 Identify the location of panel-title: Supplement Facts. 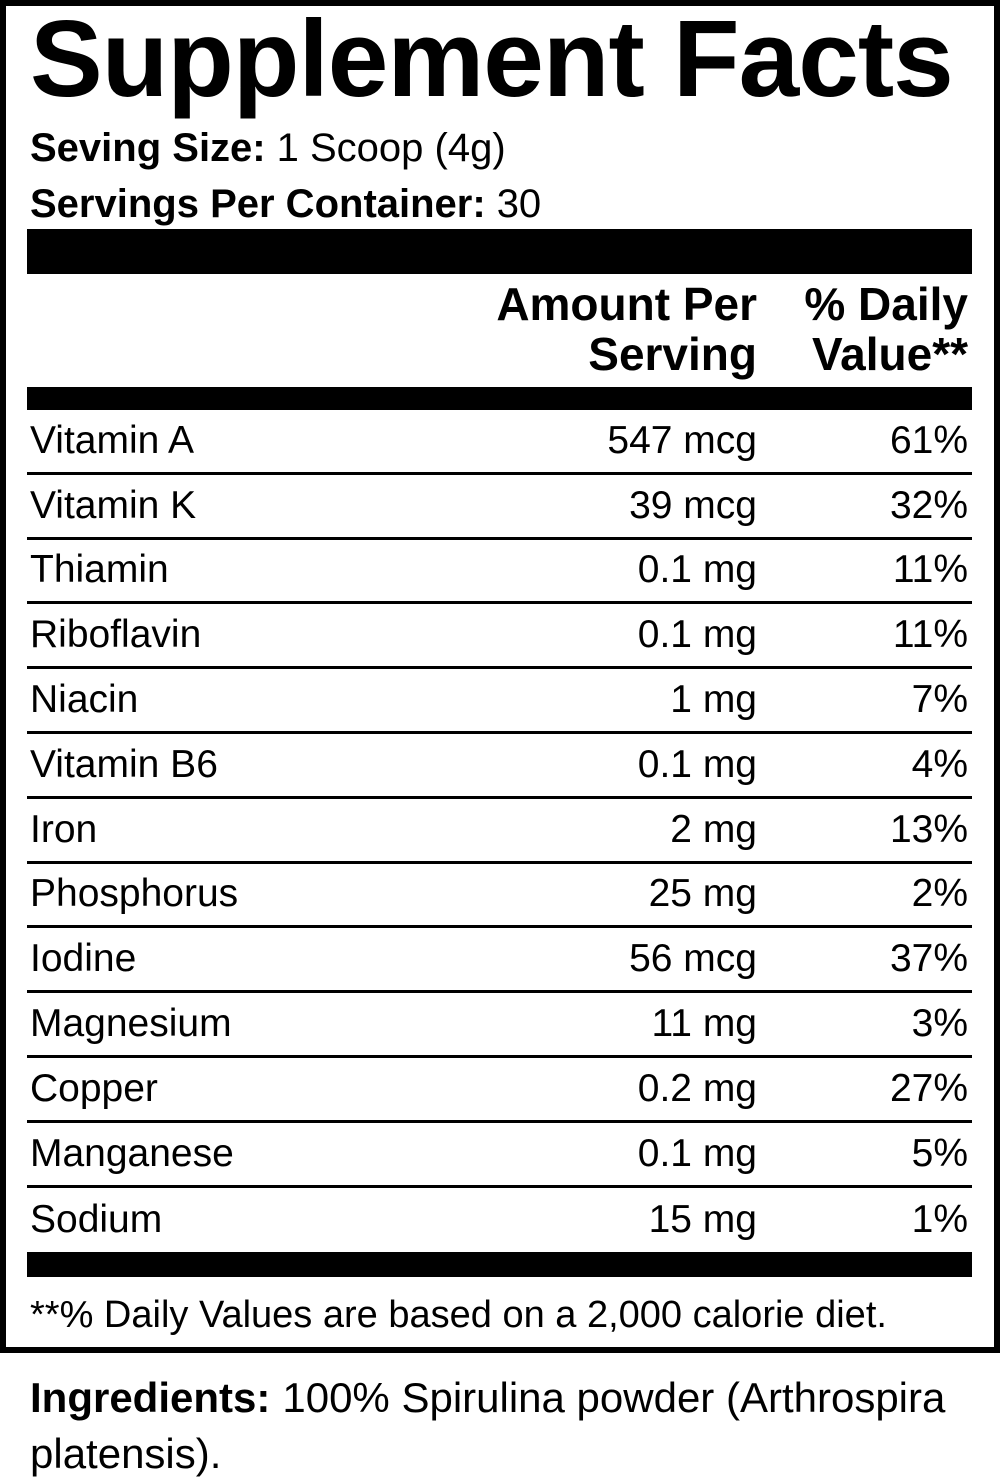
(492, 60).